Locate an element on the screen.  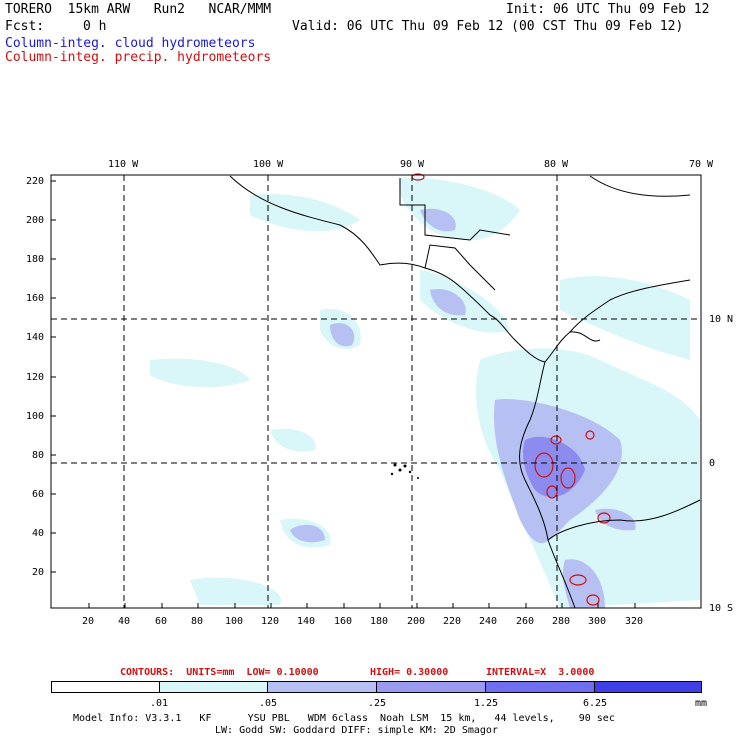
x-tick-label: 320 is located at coordinates (634, 621).